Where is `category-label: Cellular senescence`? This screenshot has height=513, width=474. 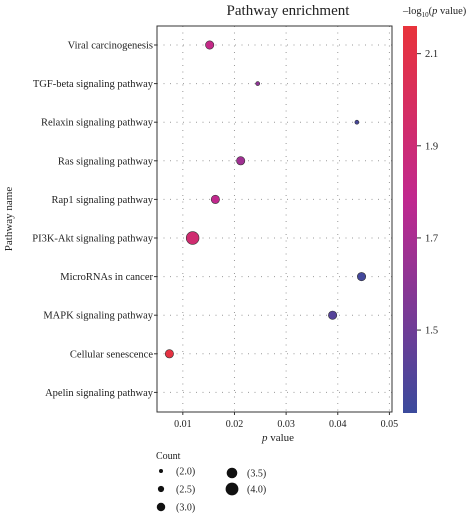 category-label: Cellular senescence is located at coordinates (111, 354).